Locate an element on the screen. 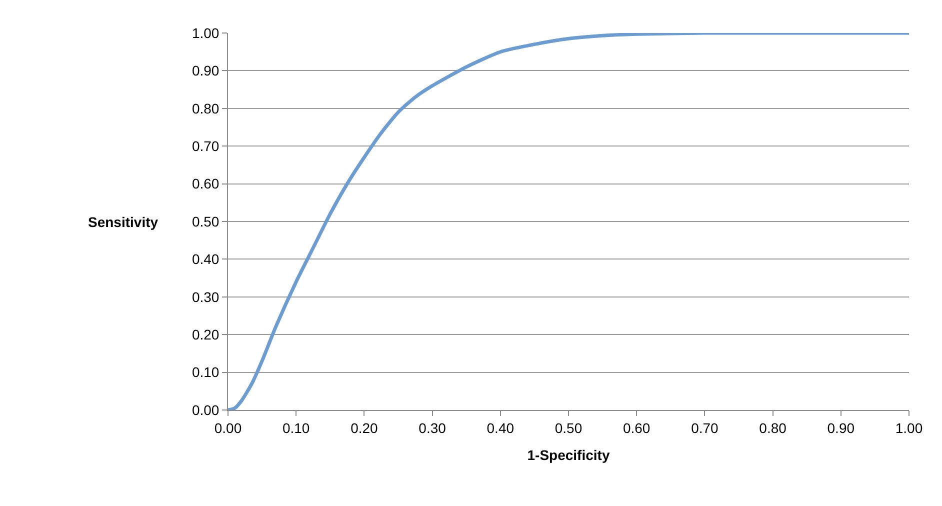 This screenshot has height=506, width=942. x-tick-label: 0.80 is located at coordinates (773, 428).